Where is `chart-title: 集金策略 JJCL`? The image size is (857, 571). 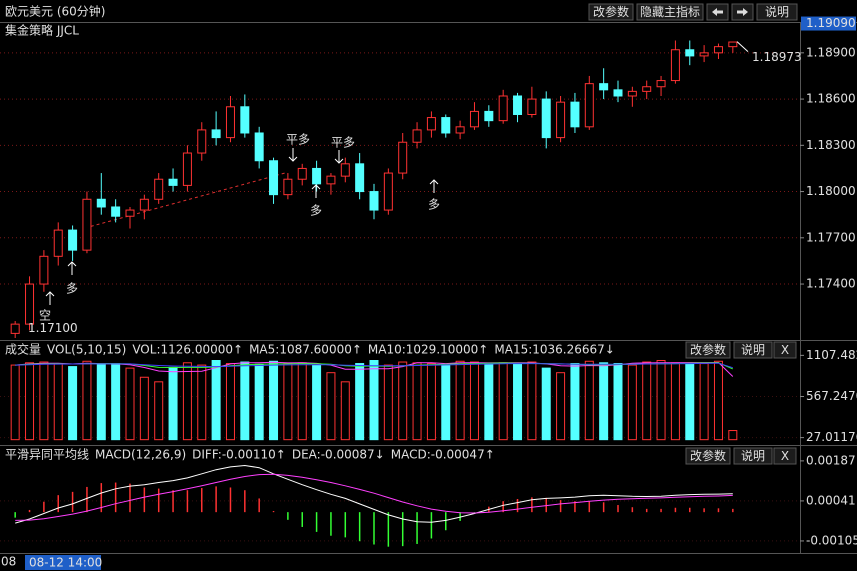 chart-title: 集金策略 JJCL is located at coordinates (42, 30).